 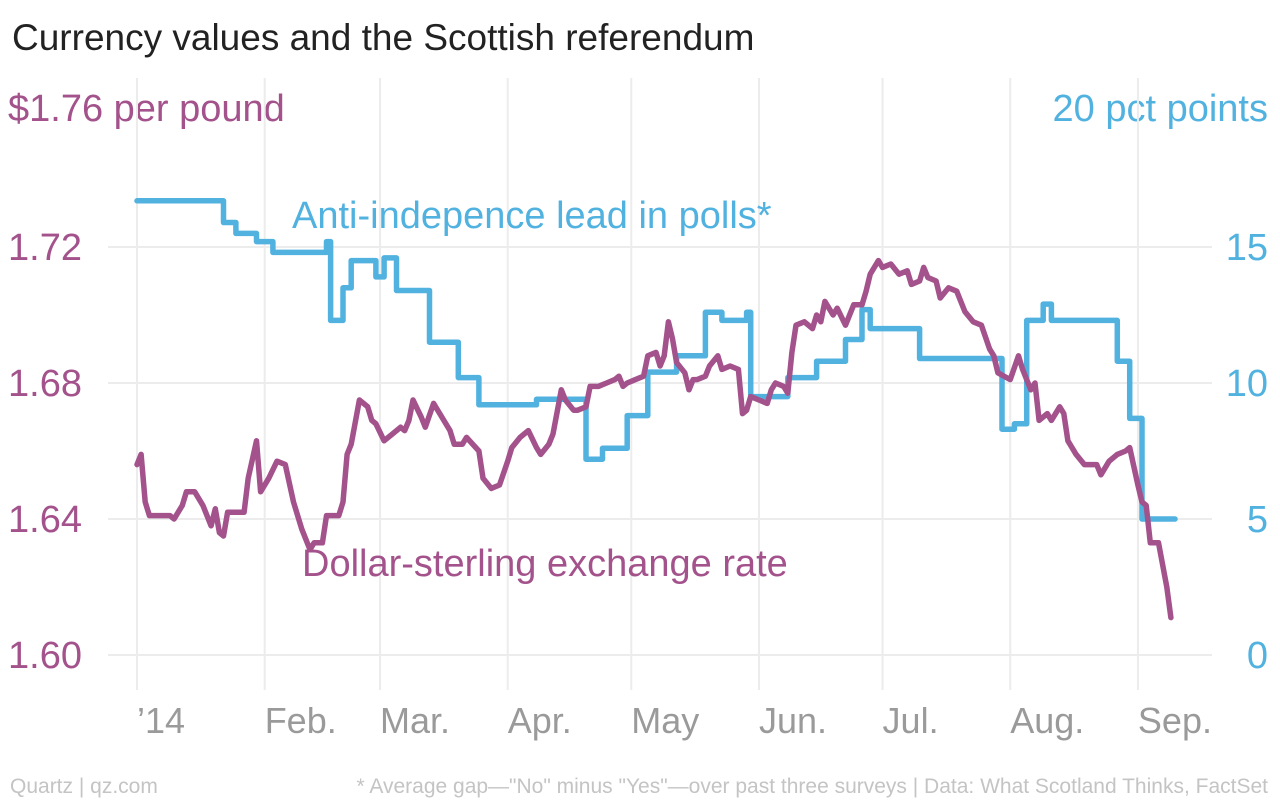 What do you see at coordinates (1257, 520) in the screenshot?
I see `right-tick-label: 5` at bounding box center [1257, 520].